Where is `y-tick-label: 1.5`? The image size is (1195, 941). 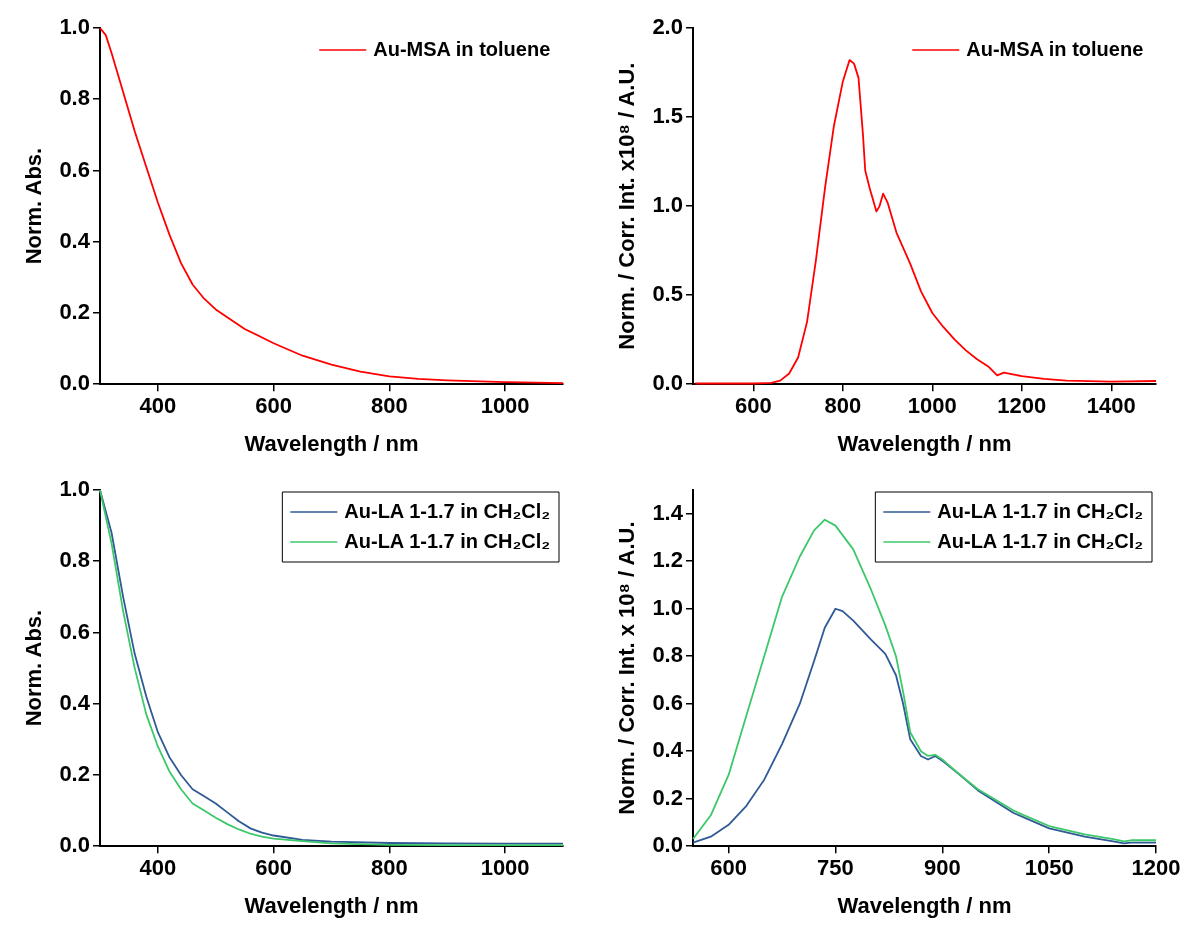 y-tick-label: 1.5 is located at coordinates (667, 116).